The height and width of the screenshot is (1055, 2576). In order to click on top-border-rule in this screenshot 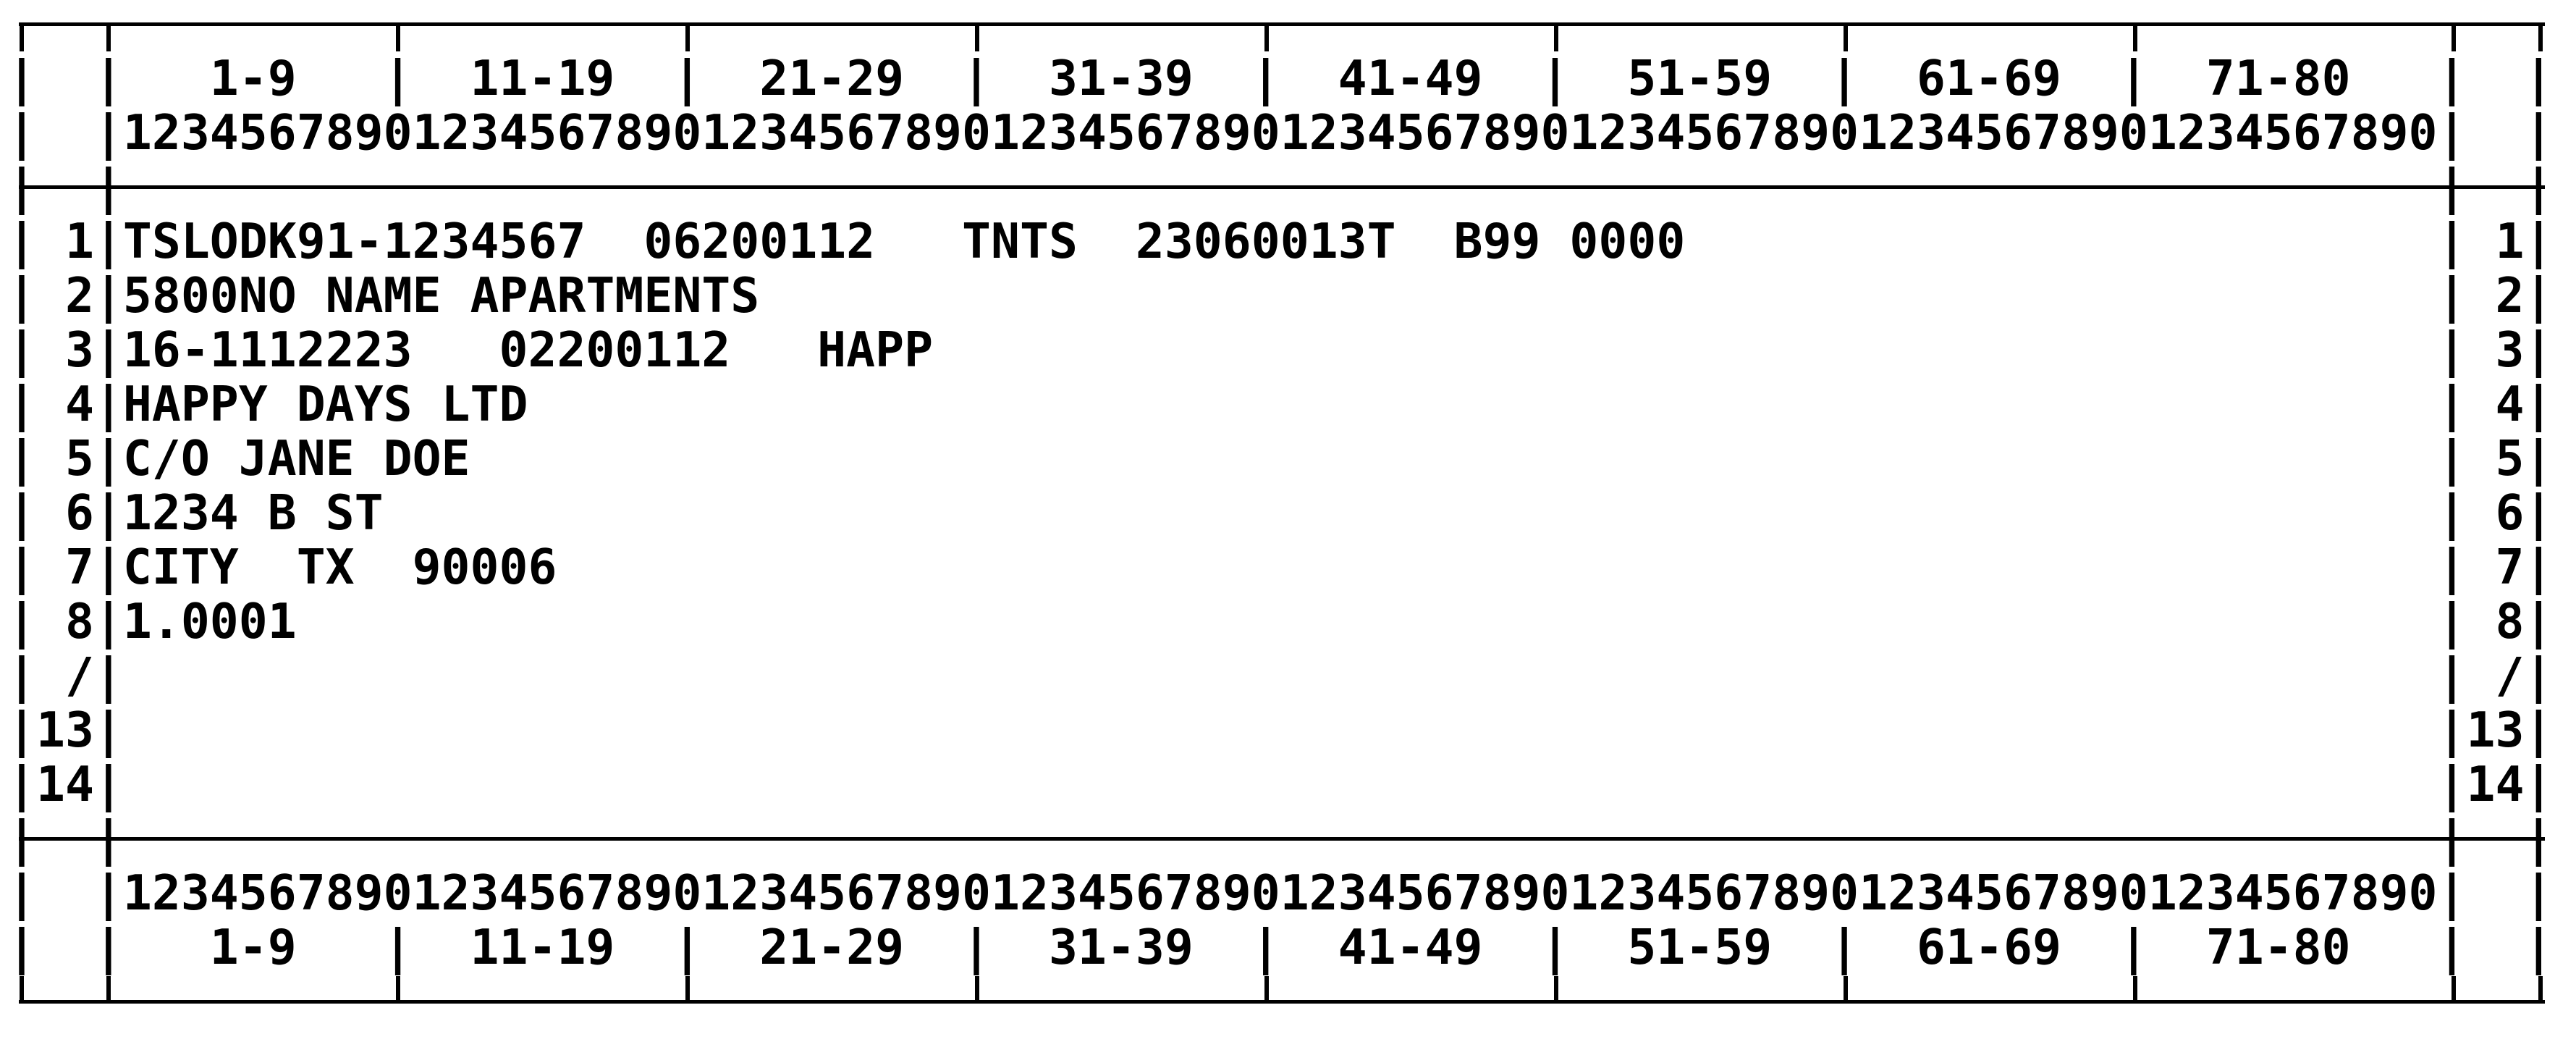, I will do `click(1282, 24)`.